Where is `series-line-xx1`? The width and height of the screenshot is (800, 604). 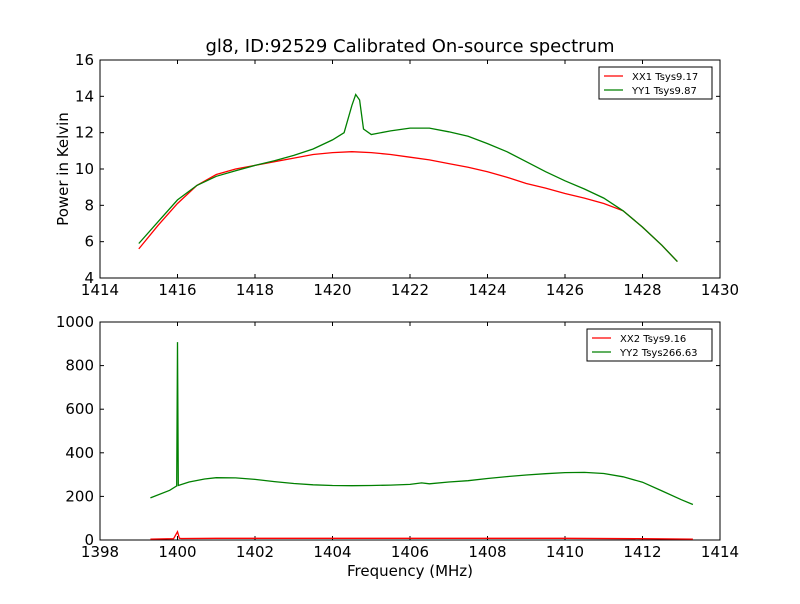
series-line-xx1 is located at coordinates (408, 207).